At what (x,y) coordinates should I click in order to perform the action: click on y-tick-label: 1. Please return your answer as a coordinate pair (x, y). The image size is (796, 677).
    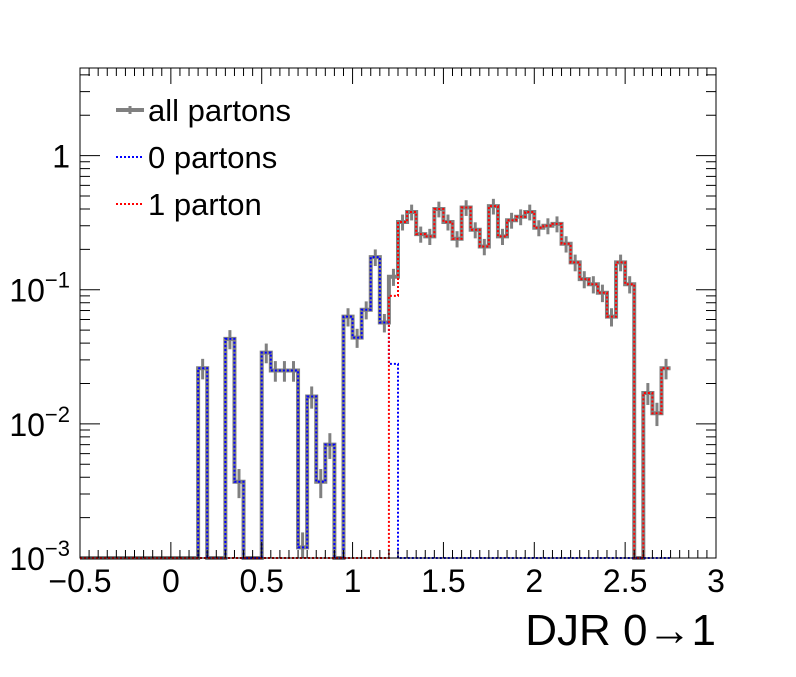
    Looking at the image, I should click on (61, 157).